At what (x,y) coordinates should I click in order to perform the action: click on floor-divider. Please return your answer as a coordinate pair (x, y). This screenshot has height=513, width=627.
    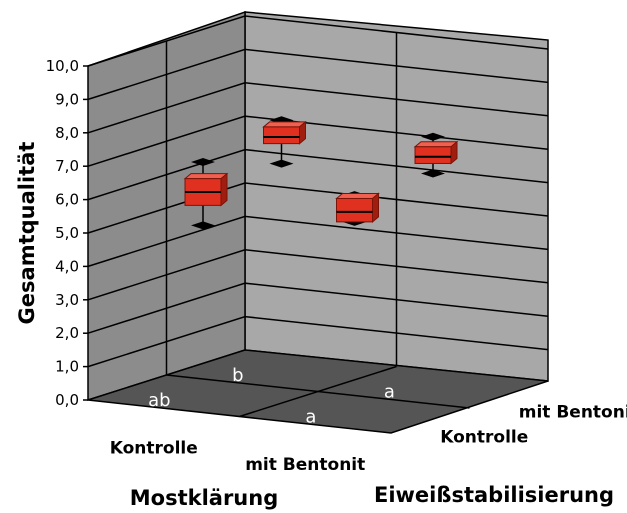
    Looking at the image, I should click on (318, 391).